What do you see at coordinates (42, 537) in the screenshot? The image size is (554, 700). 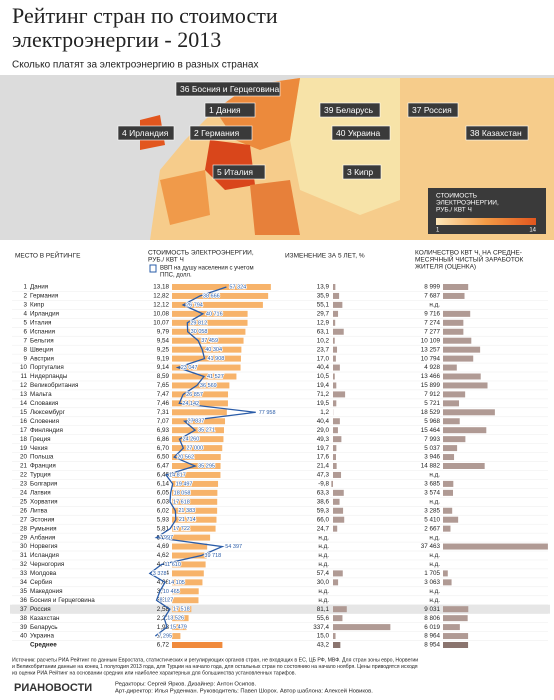 I see `country: Албания` at bounding box center [42, 537].